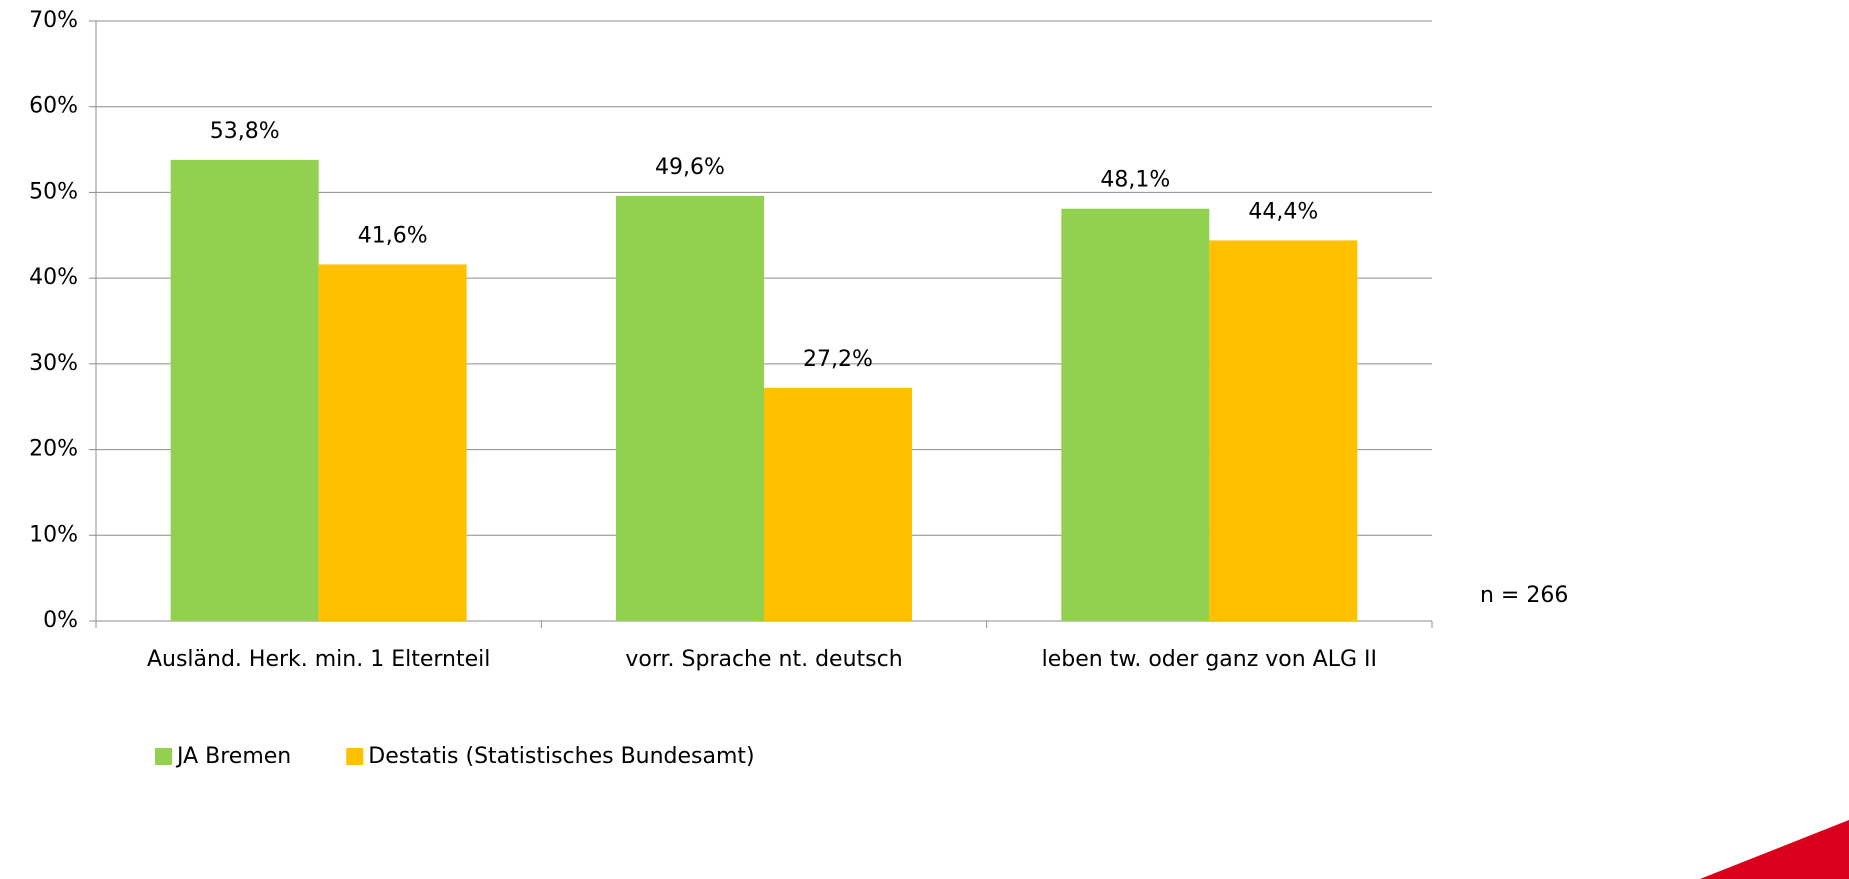  What do you see at coordinates (245, 131) in the screenshot?
I see `data-label: 53,8%` at bounding box center [245, 131].